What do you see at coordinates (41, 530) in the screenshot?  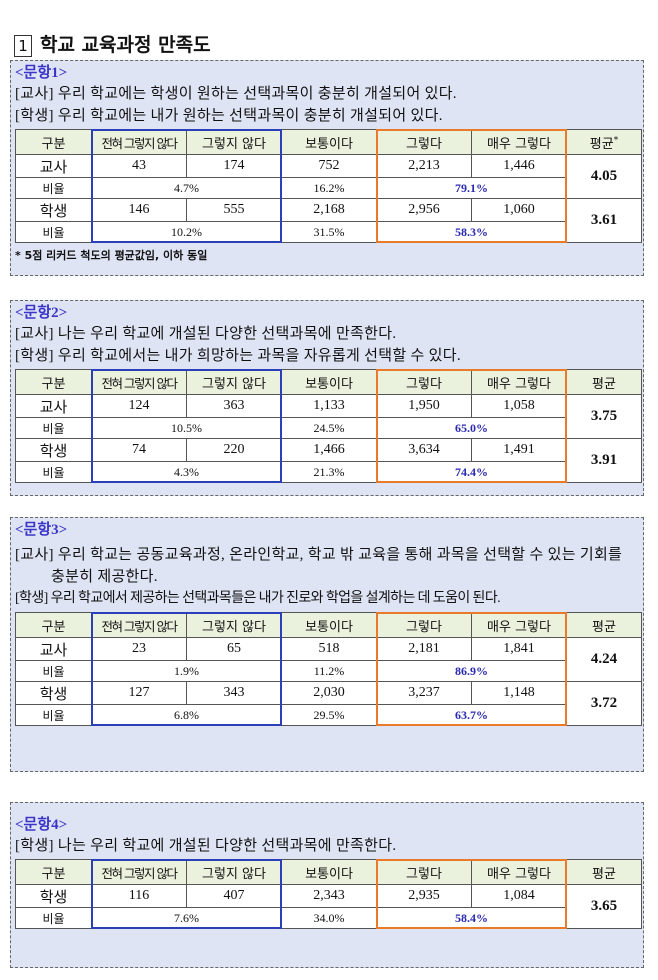 I see `question-label: <문항3>` at bounding box center [41, 530].